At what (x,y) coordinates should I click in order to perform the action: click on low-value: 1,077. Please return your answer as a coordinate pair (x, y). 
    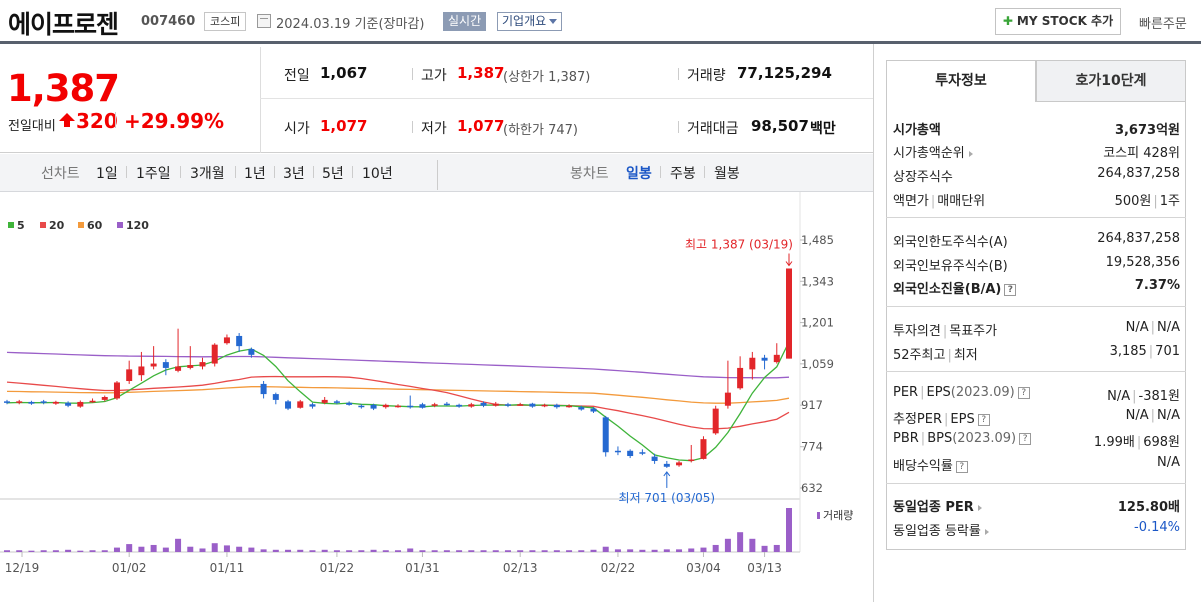
    Looking at the image, I should click on (481, 126).